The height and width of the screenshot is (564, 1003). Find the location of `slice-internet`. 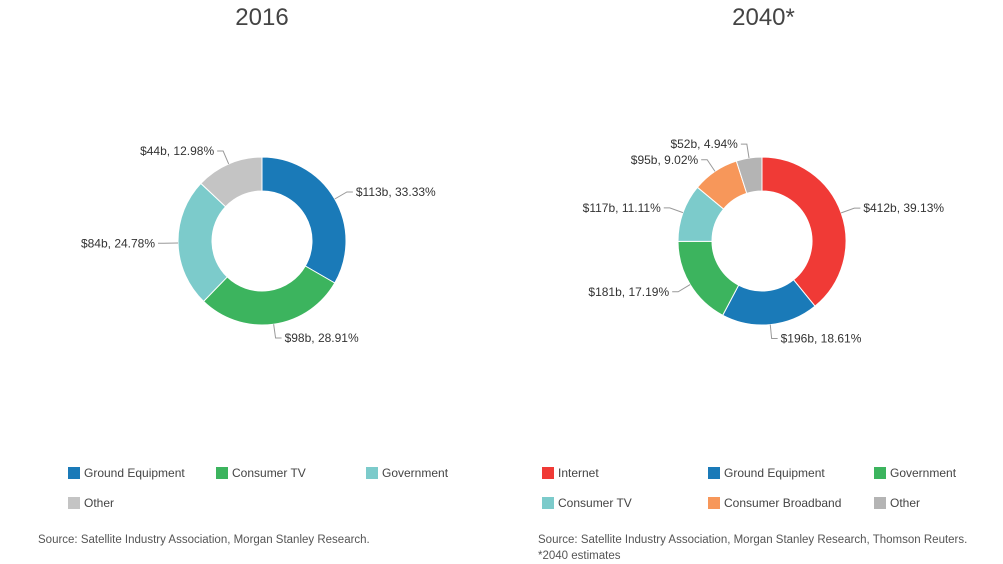

slice-internet is located at coordinates (804, 231).